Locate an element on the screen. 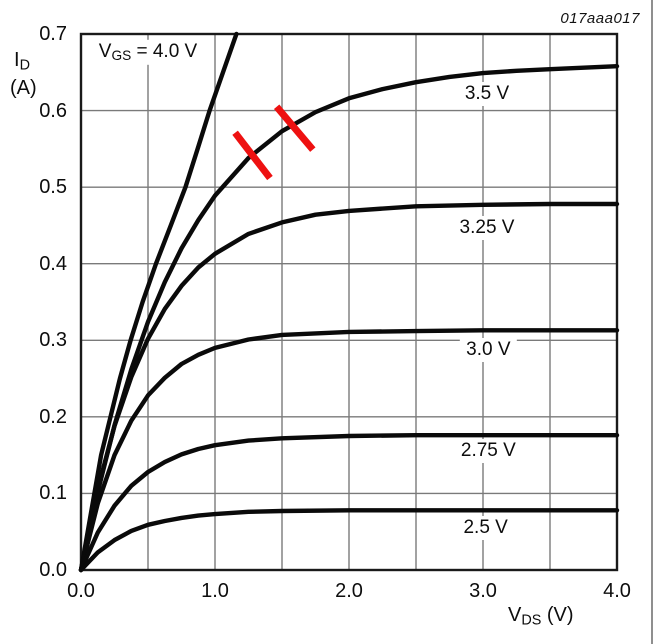 Image resolution: width=656 pixels, height=644 pixels. x-tick-label-4.0: 4.0 is located at coordinates (617, 591).